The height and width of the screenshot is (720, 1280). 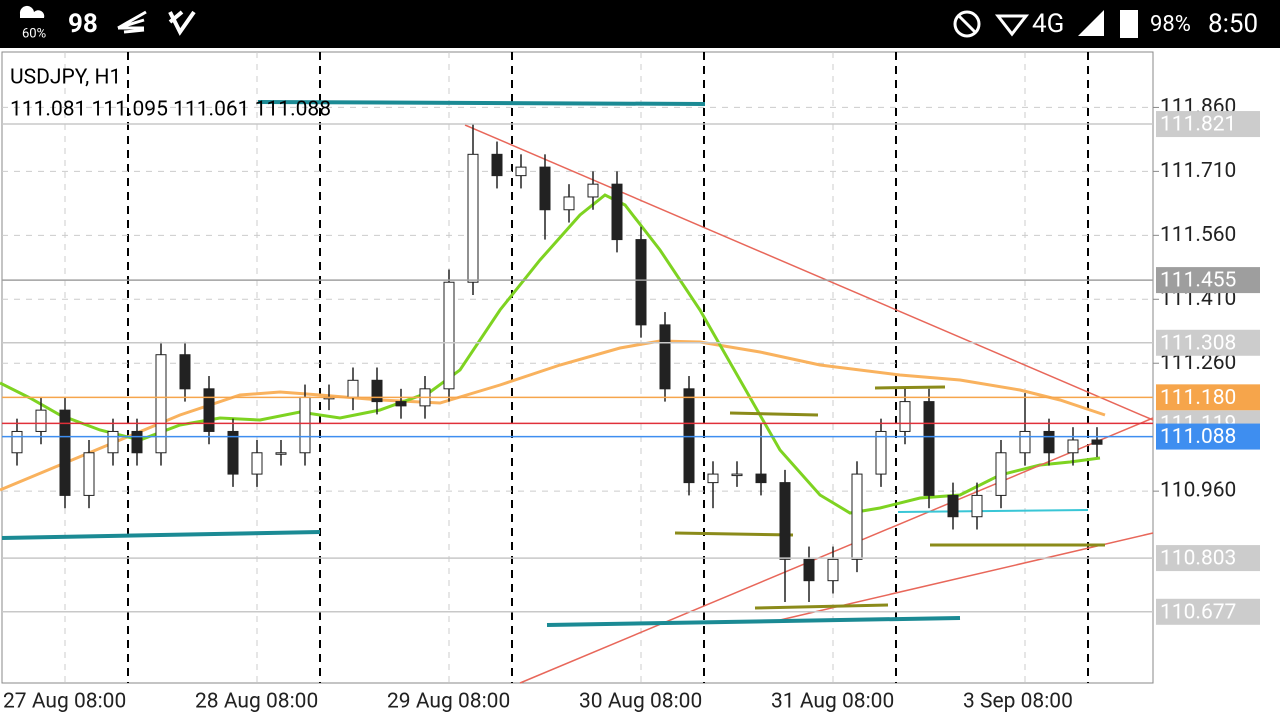 I want to click on price-tag-label: 111.180, so click(x=1198, y=398).